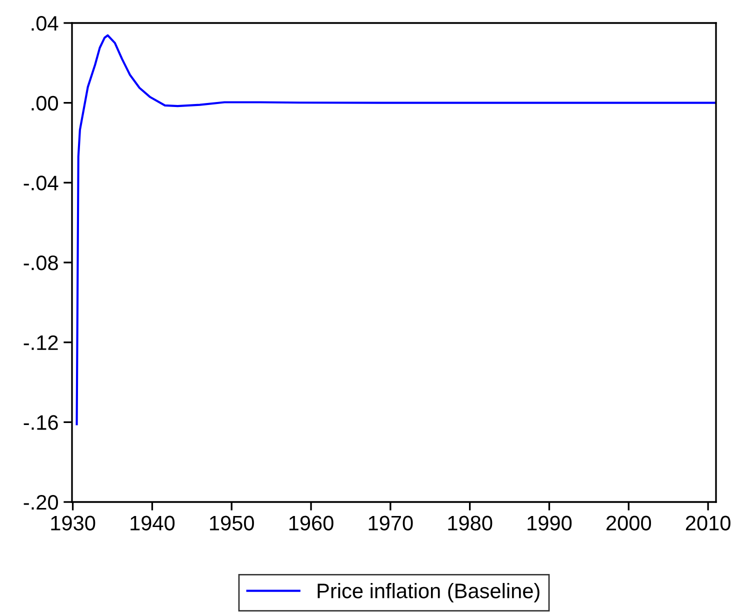 The image size is (742, 614). I want to click on y-tick-label: -.16, so click(41, 422).